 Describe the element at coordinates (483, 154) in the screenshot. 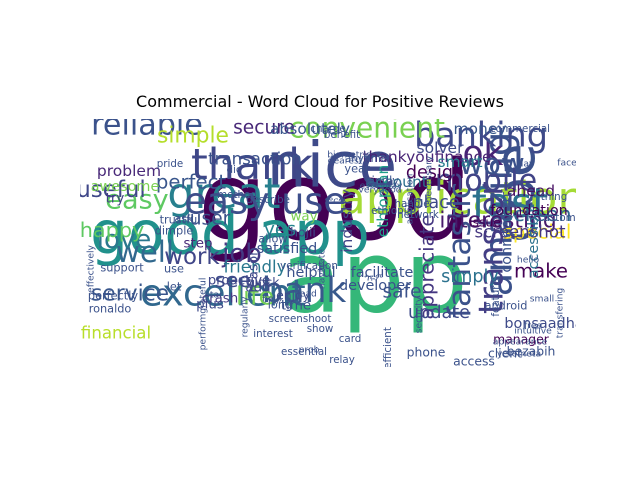

I see `word-cloud-word: ok` at that location.